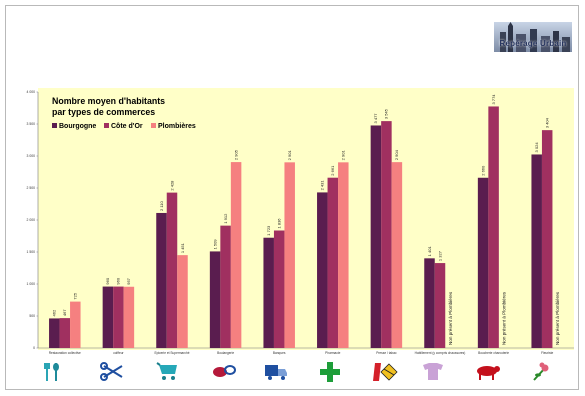  Describe the element at coordinates (493, 353) in the screenshot. I see `category-label: Boucherie charcuterie` at that location.